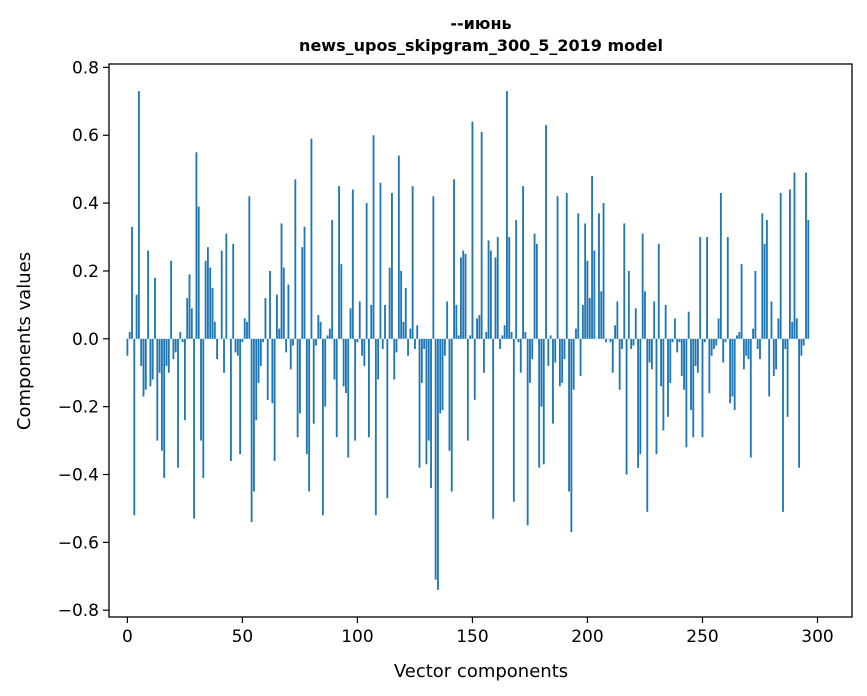 The image size is (867, 696). Describe the element at coordinates (85, 272) in the screenshot. I see `y-tick-label: 0.2` at that location.